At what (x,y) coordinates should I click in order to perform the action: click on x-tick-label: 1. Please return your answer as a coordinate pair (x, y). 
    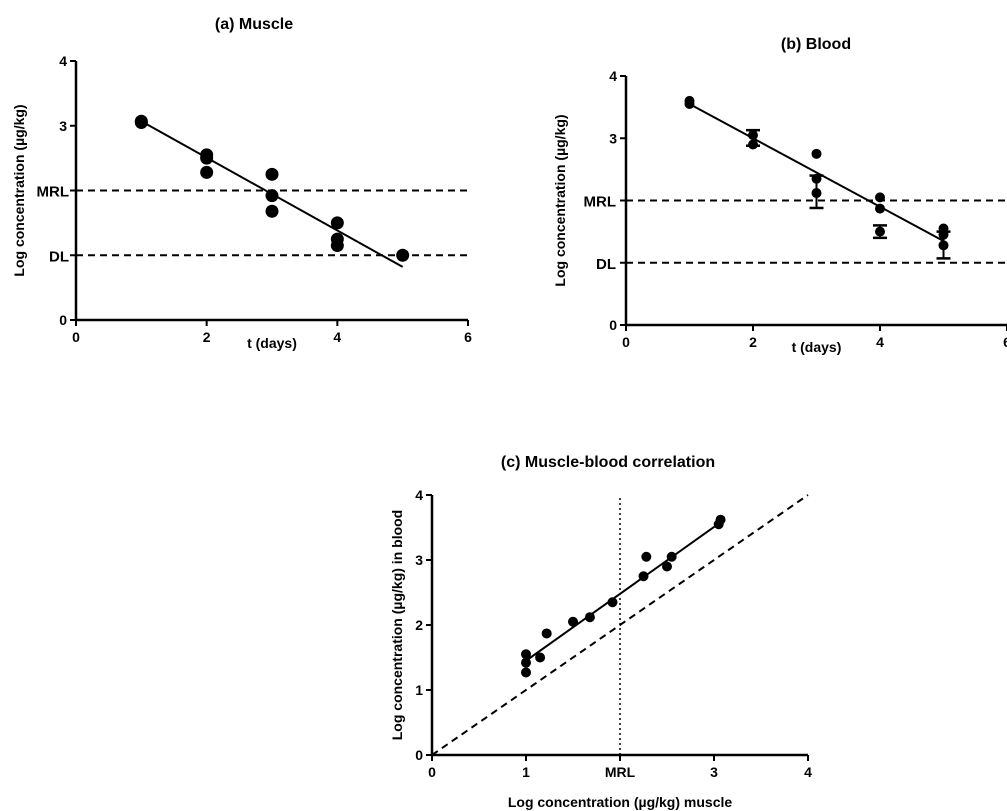
    Looking at the image, I should click on (526, 772).